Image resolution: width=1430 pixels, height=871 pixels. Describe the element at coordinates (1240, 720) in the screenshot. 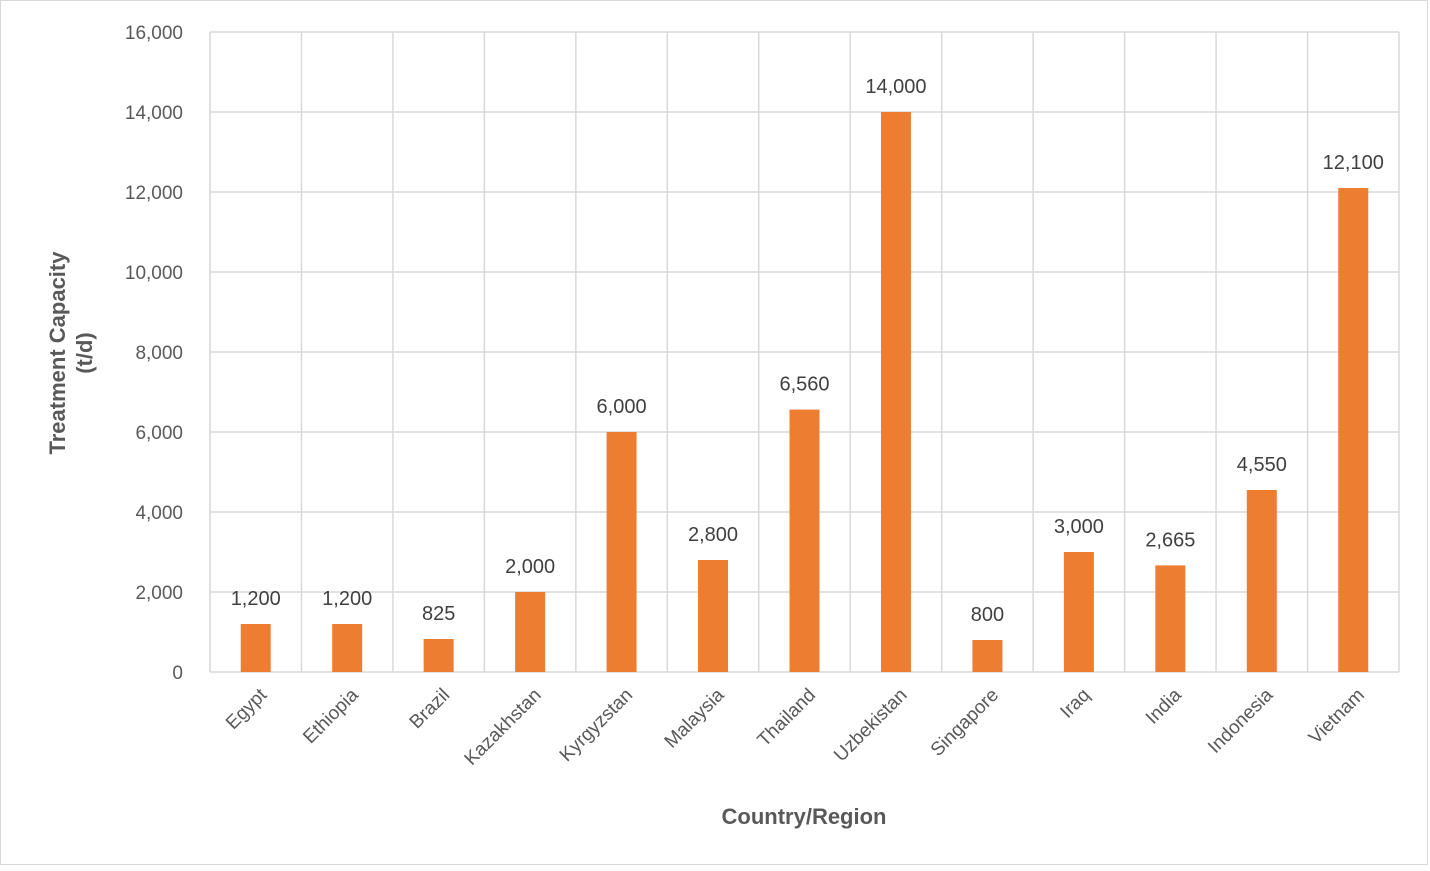

I see `x-tick-label: Indonesia` at that location.